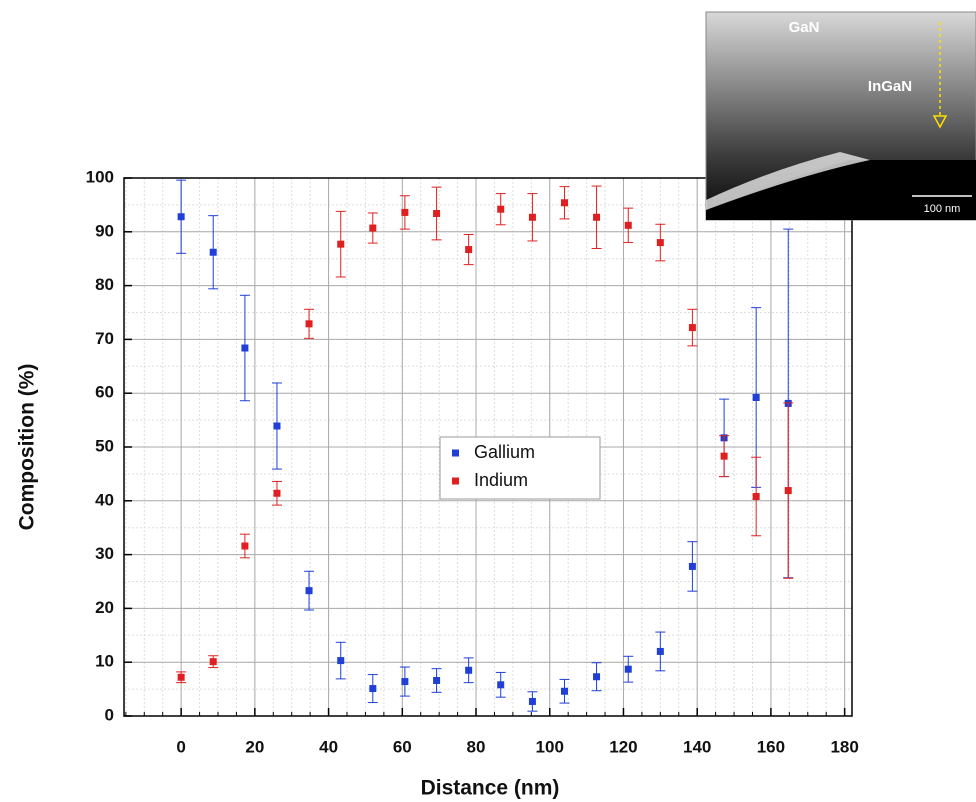  Describe the element at coordinates (788, 181) in the screenshot. I see `inset-edge` at that location.